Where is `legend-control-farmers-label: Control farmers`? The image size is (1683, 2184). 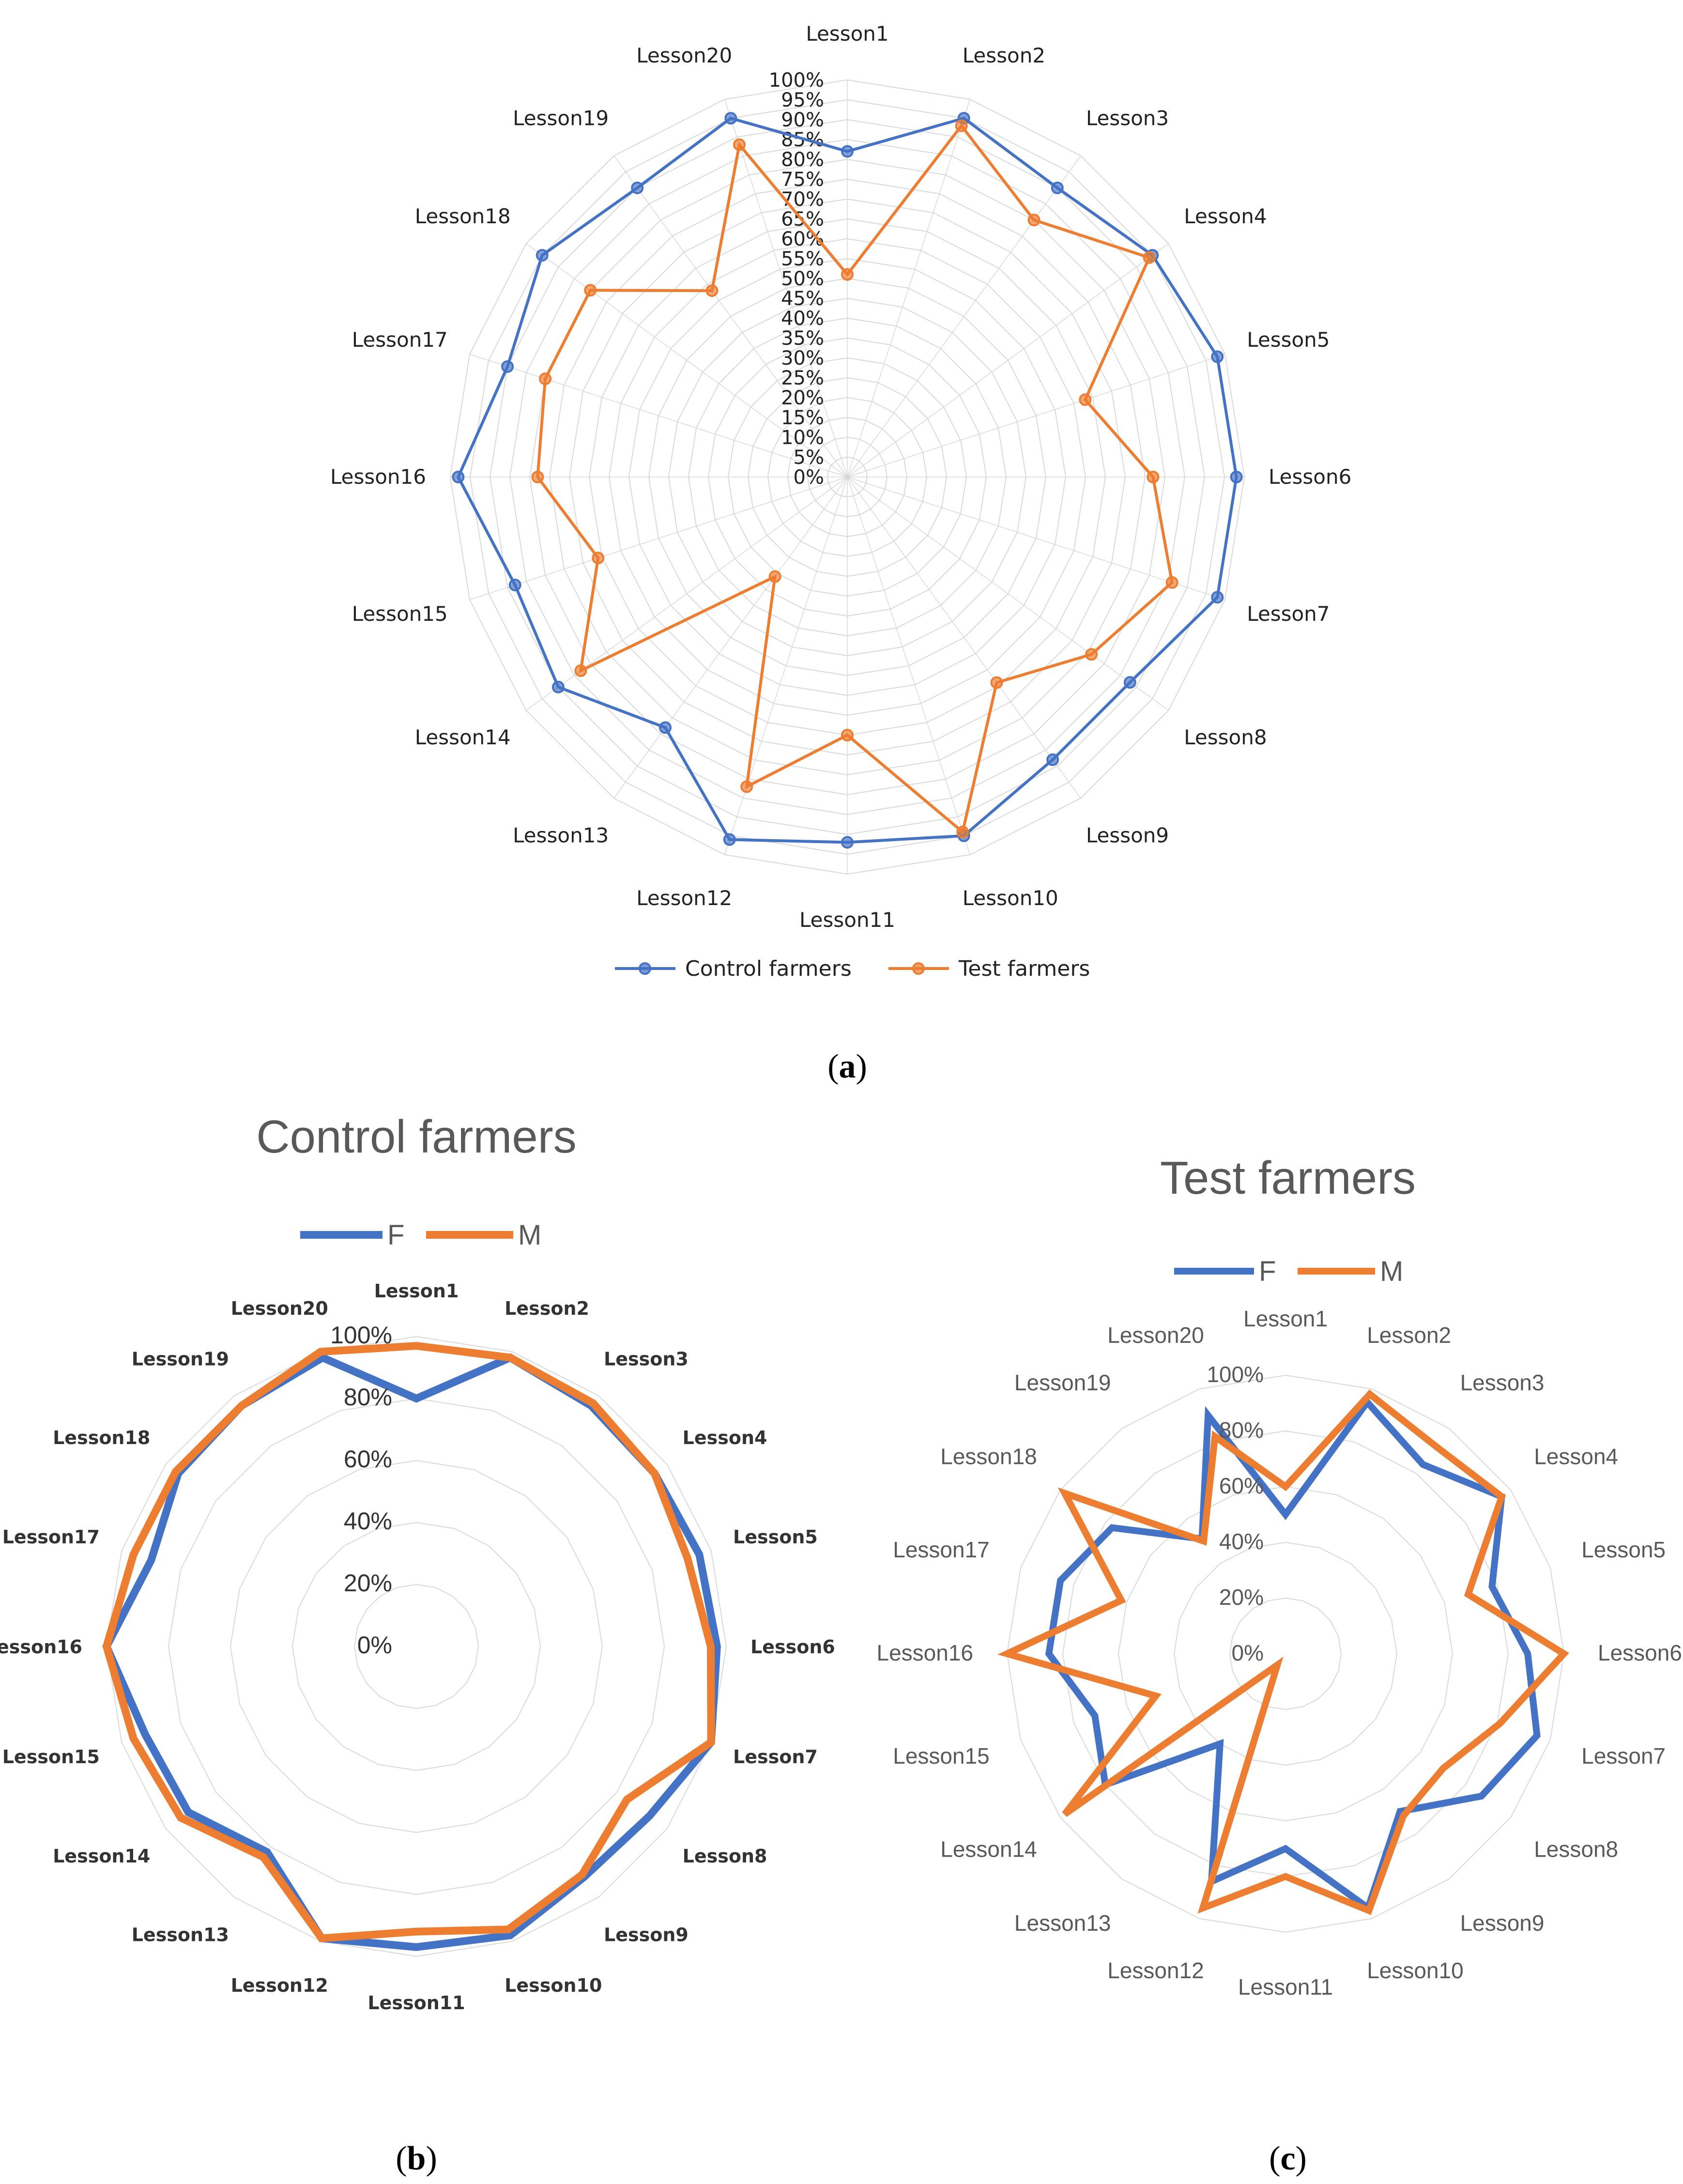 legend-control-farmers-label: Control farmers is located at coordinates (769, 969).